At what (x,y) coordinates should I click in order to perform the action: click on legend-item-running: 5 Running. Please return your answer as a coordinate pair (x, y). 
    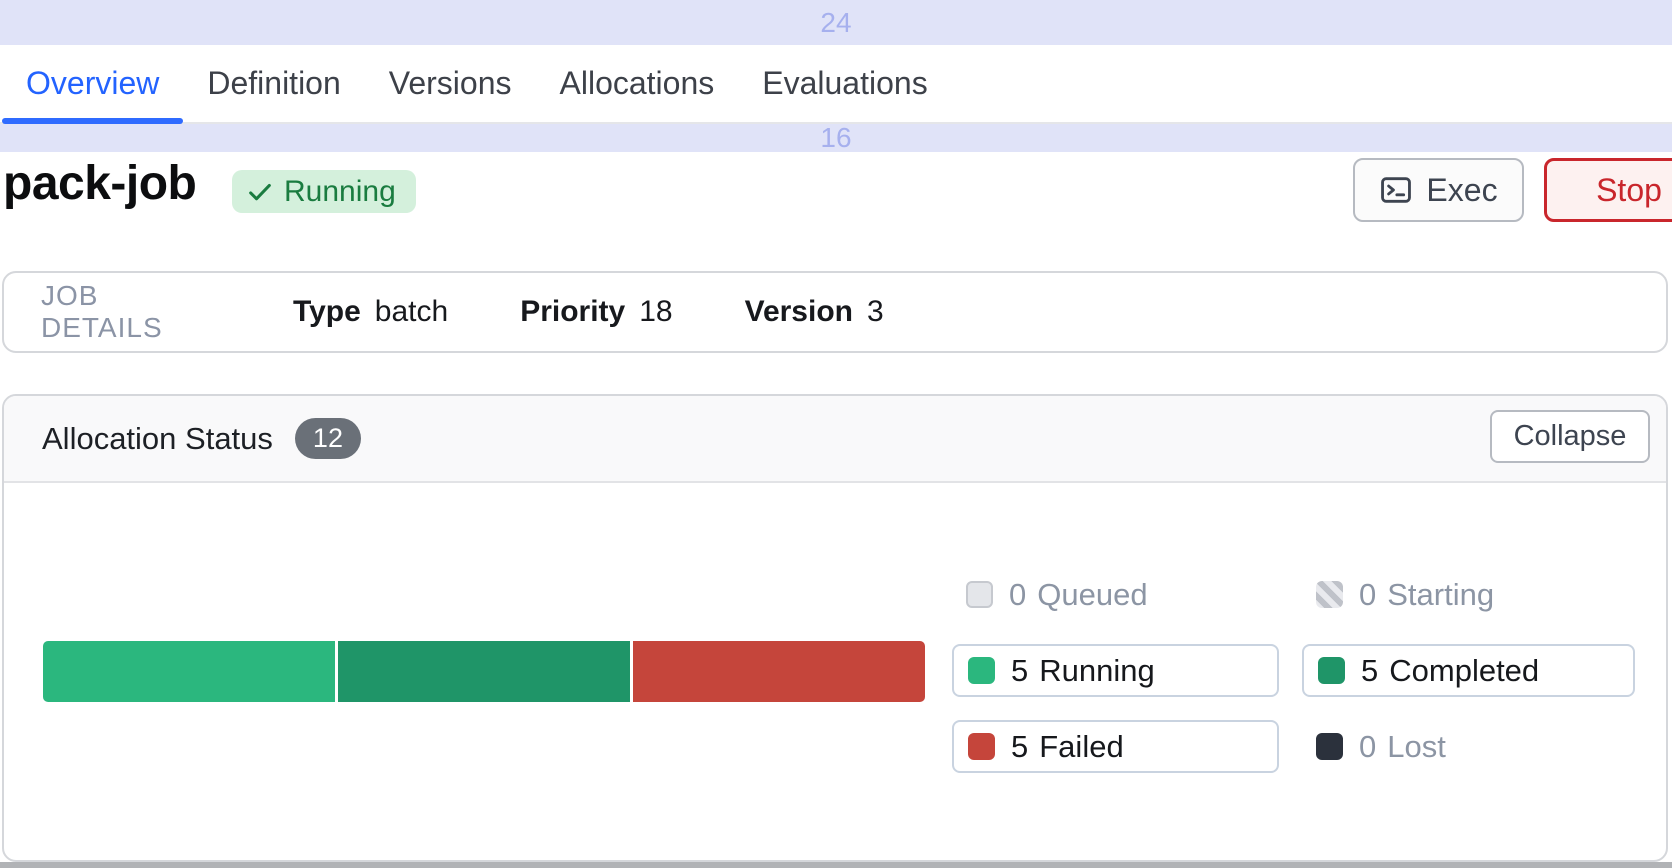
    Looking at the image, I should click on (1115, 670).